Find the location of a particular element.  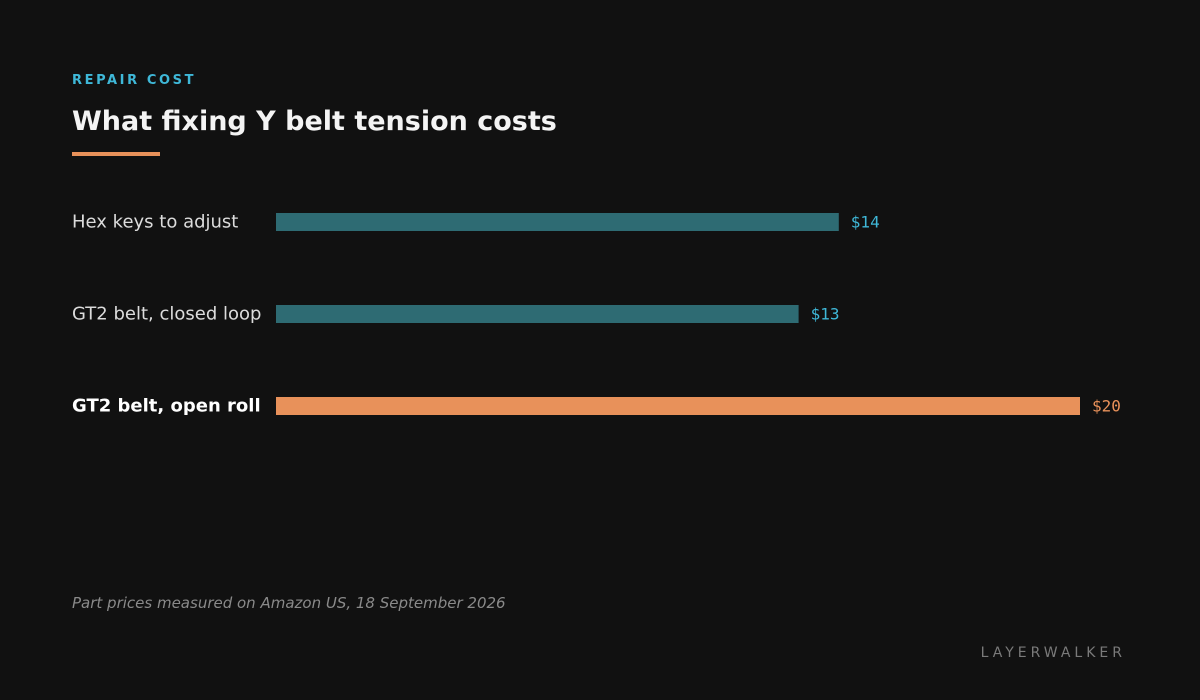

value-label: $13 is located at coordinates (825, 314).